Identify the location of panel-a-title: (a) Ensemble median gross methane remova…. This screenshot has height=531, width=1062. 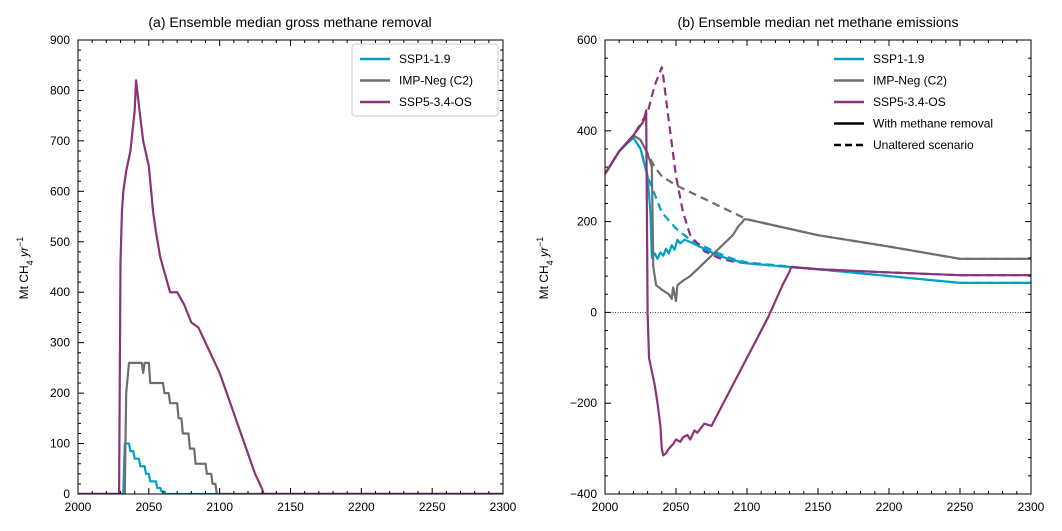
(289, 22).